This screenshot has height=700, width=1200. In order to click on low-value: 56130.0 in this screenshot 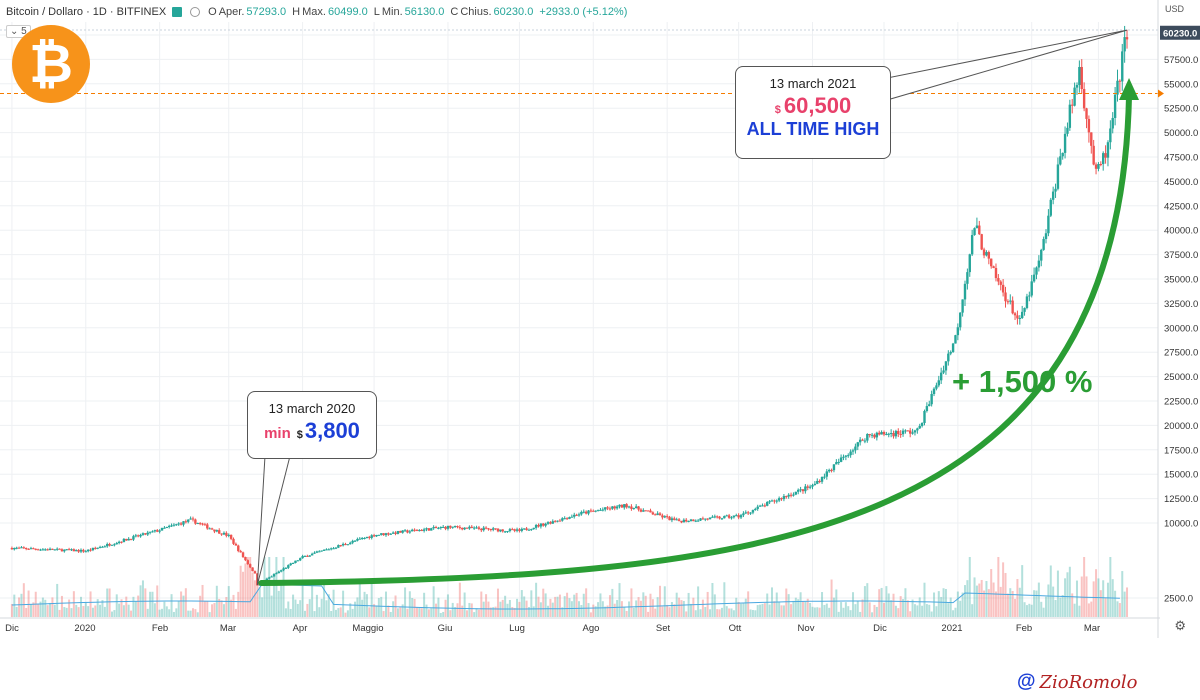, I will do `click(424, 12)`.